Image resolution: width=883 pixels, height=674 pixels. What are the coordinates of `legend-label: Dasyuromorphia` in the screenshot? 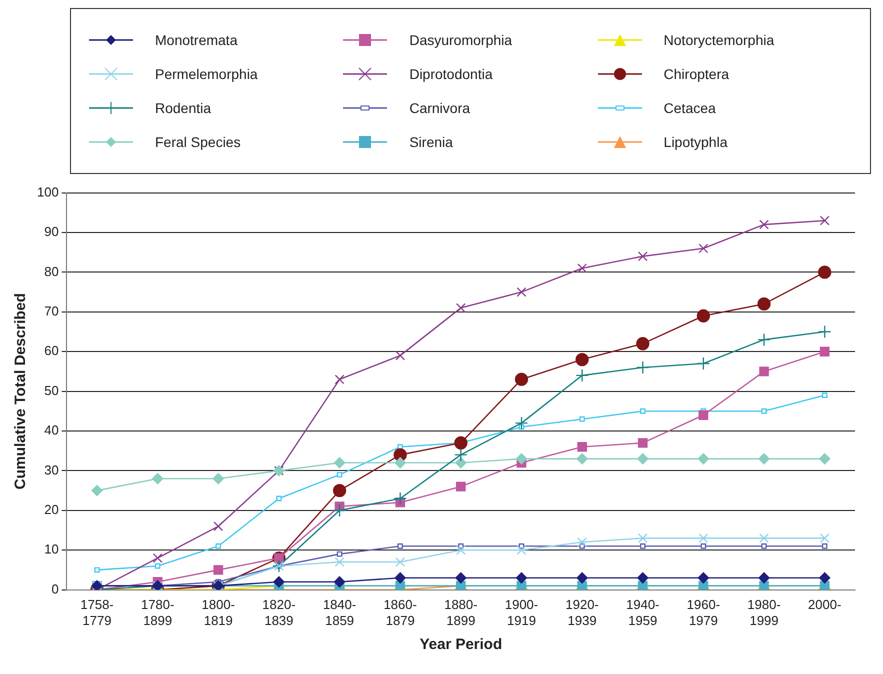 It's located at (460, 40).